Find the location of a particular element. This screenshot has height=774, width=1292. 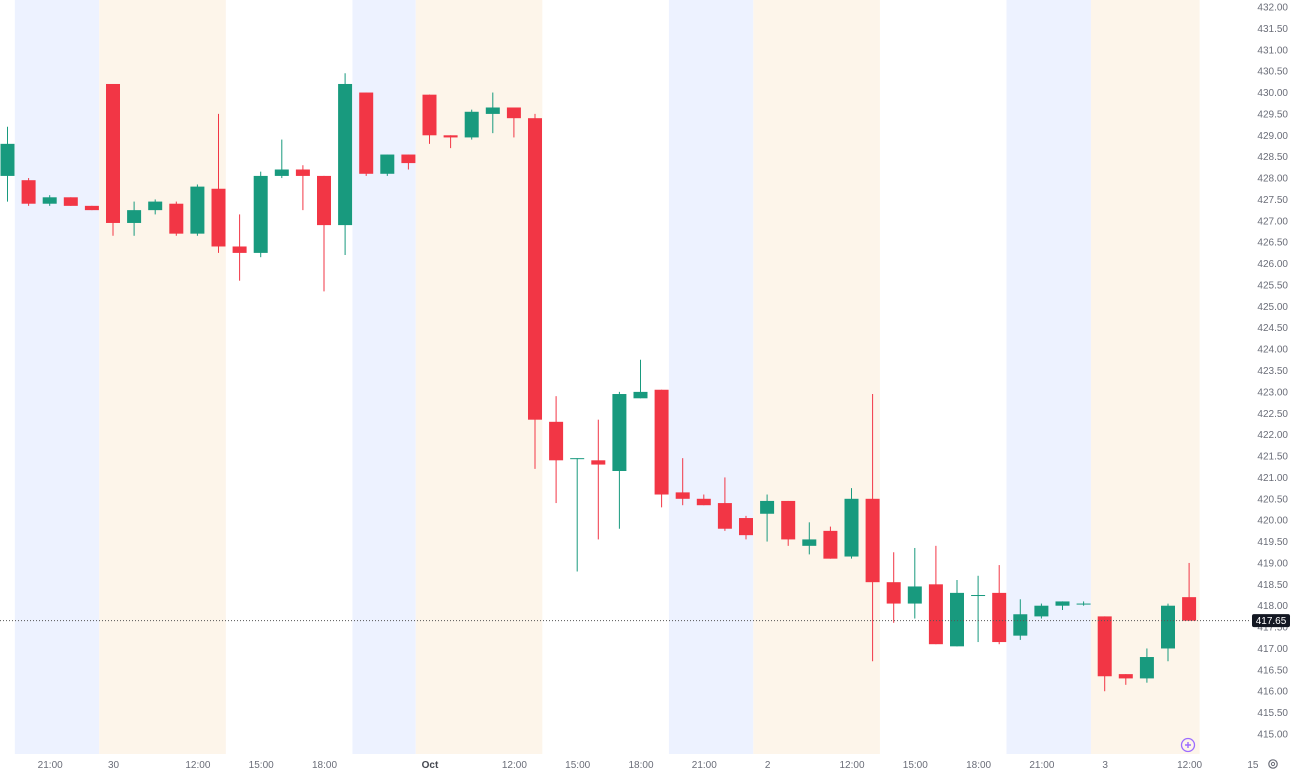

price-tick-label: 431.50 is located at coordinates (1272, 29).